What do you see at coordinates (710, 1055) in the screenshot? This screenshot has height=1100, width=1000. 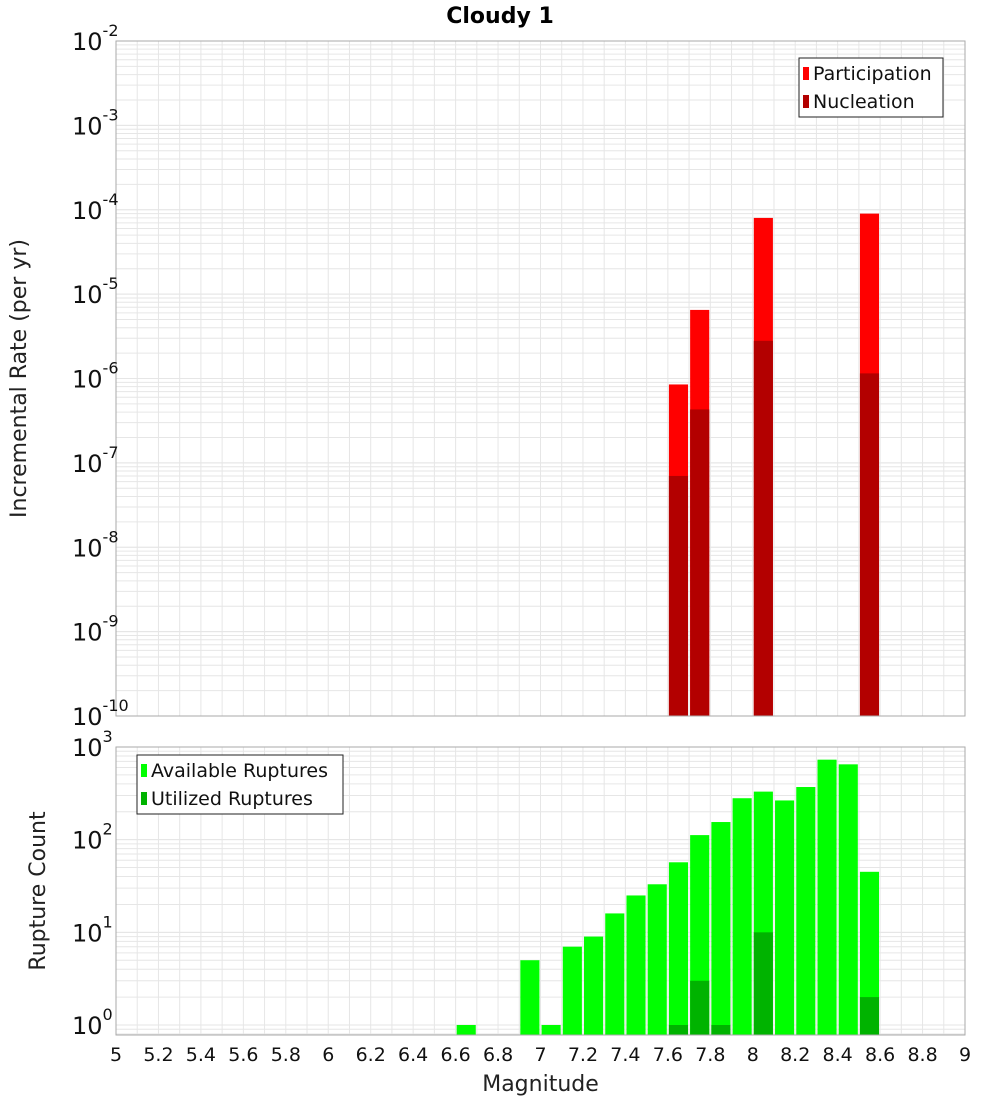 I see `x-tick-label: 7.8` at bounding box center [710, 1055].